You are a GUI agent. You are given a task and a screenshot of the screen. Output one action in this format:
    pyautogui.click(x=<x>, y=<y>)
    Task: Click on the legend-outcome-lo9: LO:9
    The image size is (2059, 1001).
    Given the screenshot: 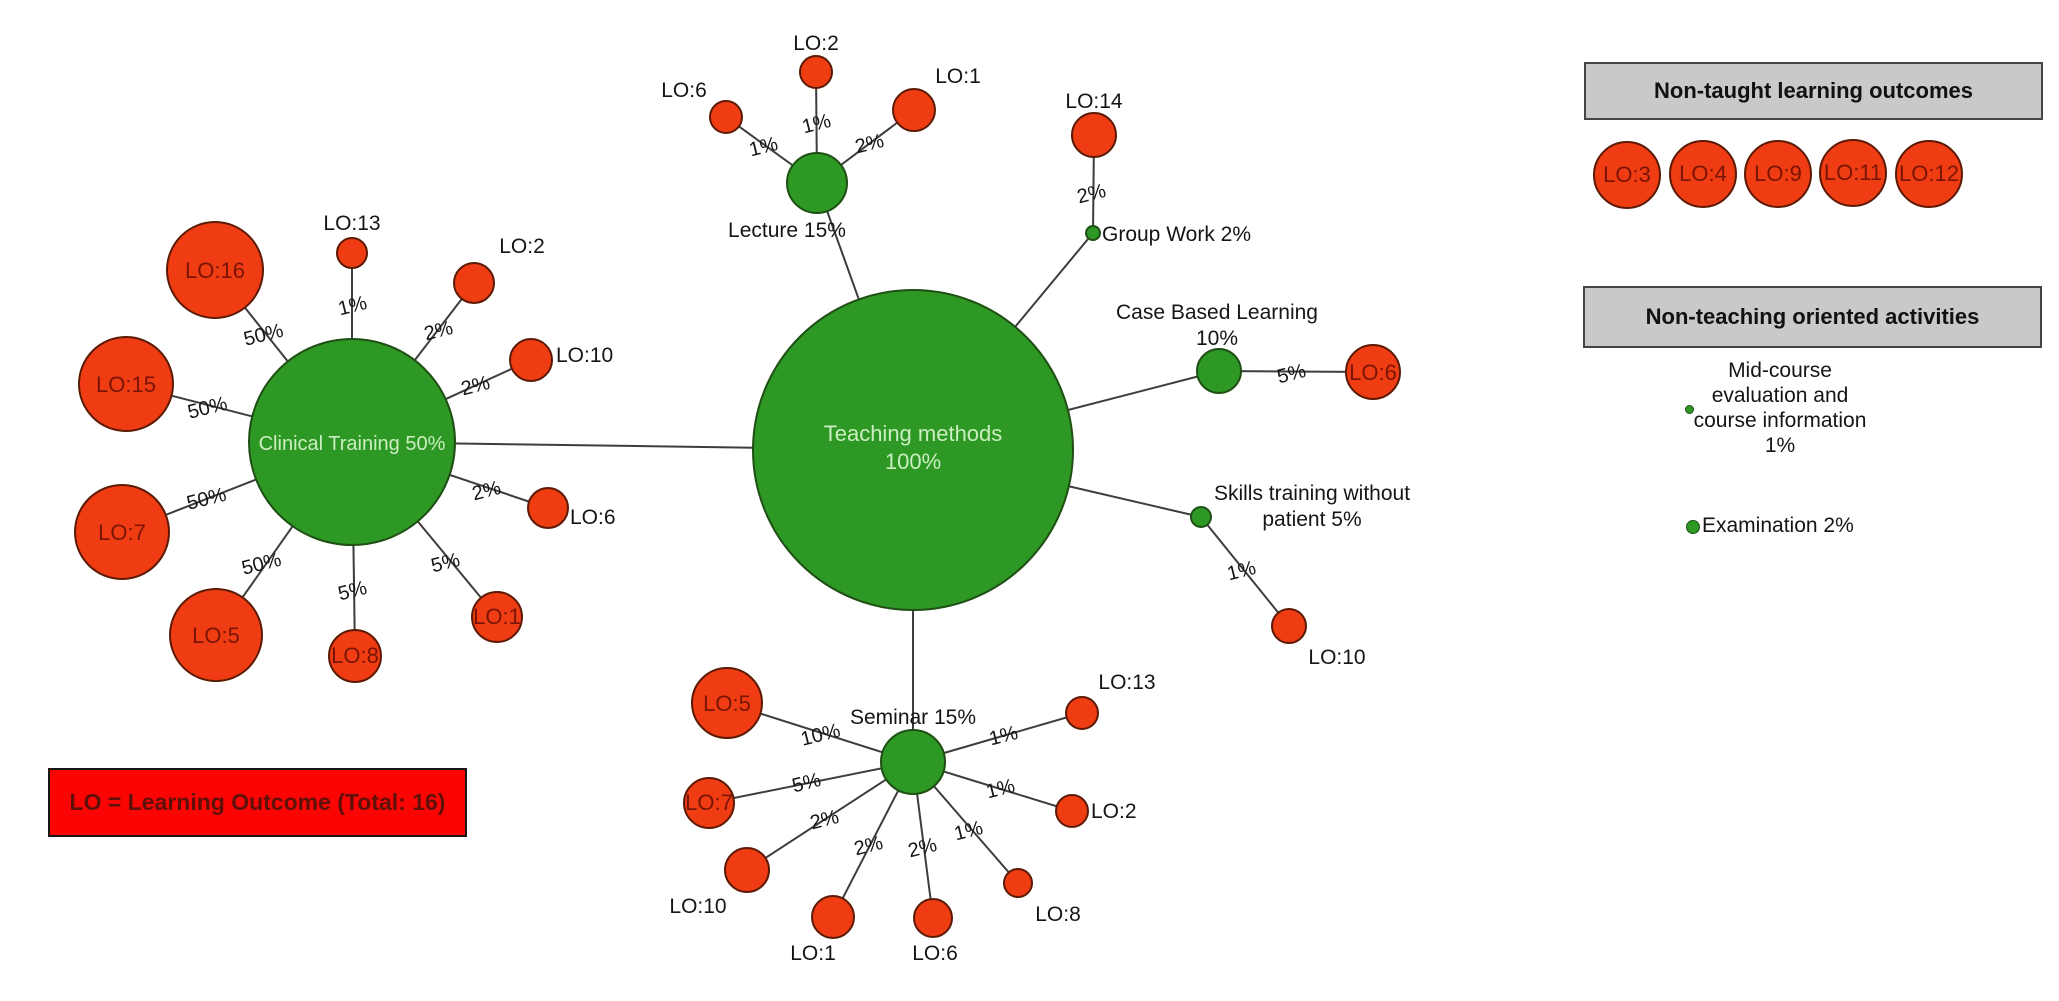 What is the action you would take?
    pyautogui.click(x=1778, y=174)
    